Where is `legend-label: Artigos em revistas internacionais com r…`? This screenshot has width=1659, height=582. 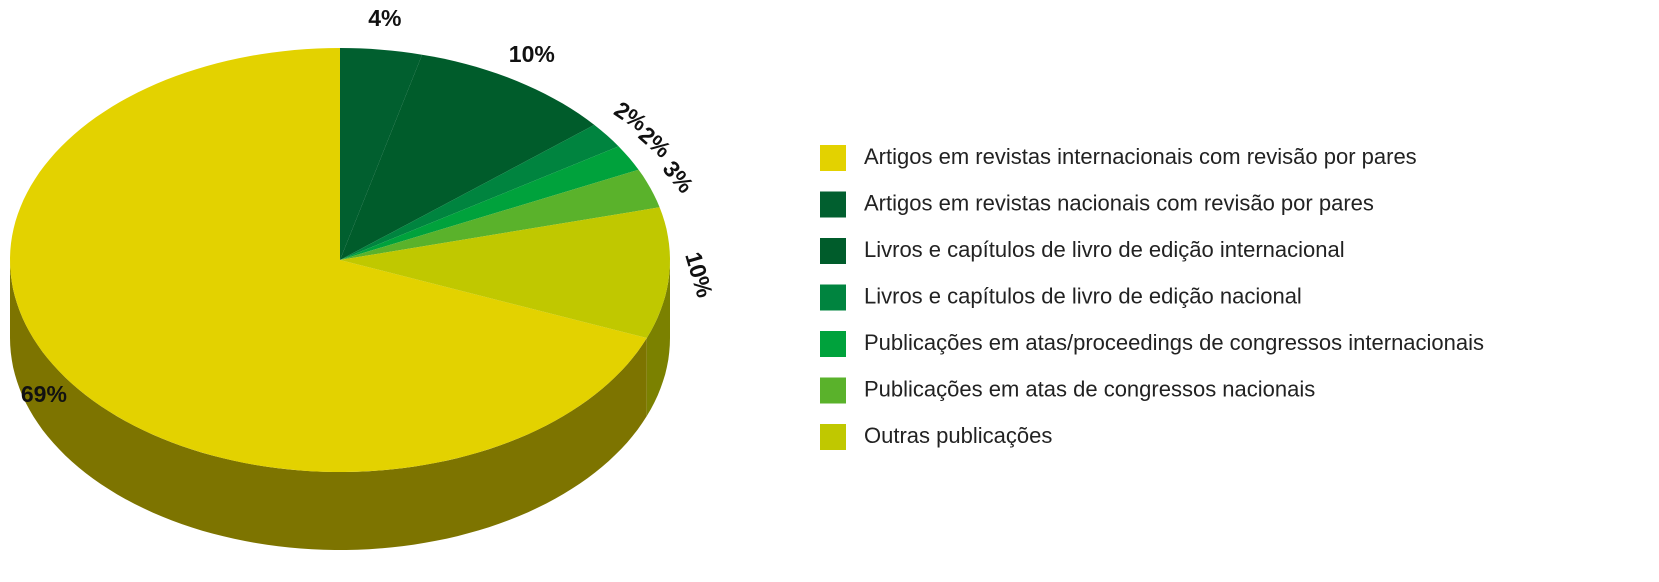
legend-label: Artigos em revistas internacionais com r… is located at coordinates (1140, 156).